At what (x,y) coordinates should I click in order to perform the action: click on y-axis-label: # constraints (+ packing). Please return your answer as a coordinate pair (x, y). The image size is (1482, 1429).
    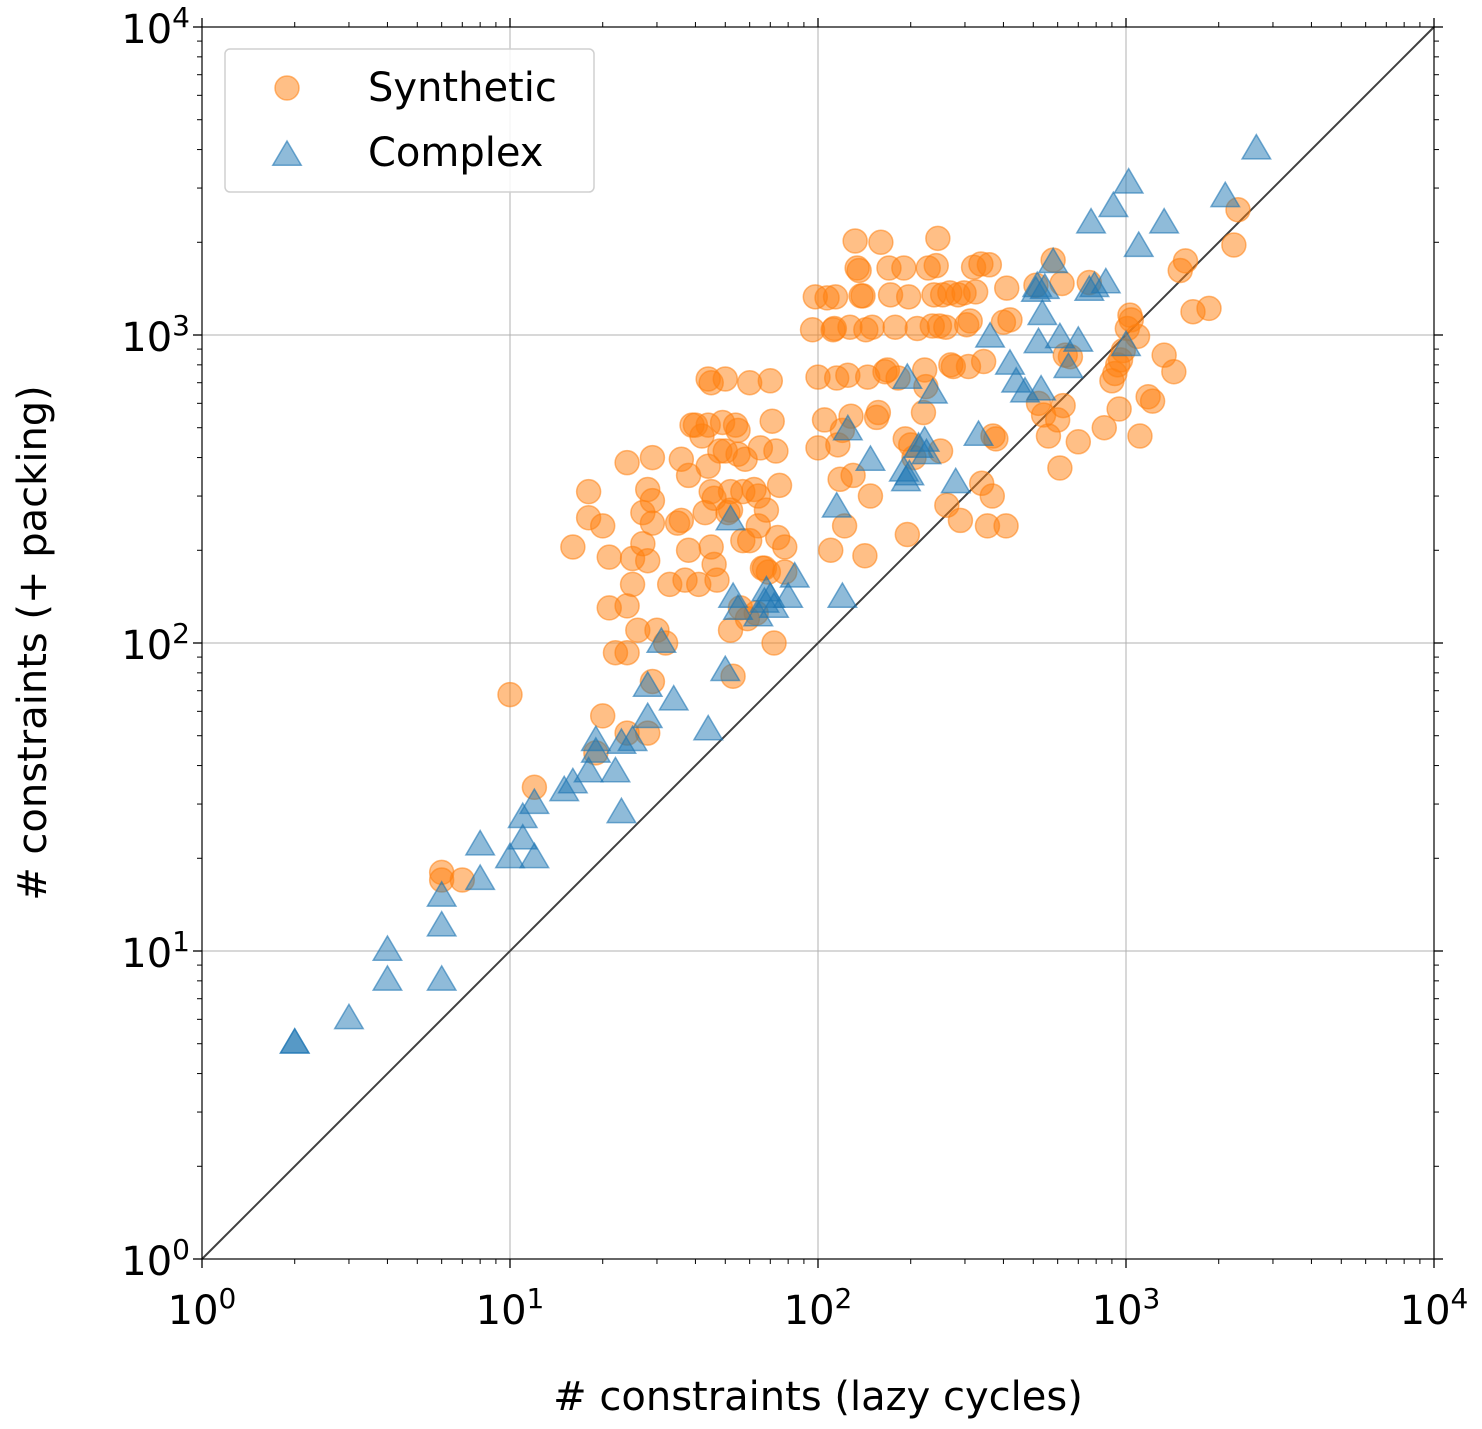
    Looking at the image, I should click on (33, 643).